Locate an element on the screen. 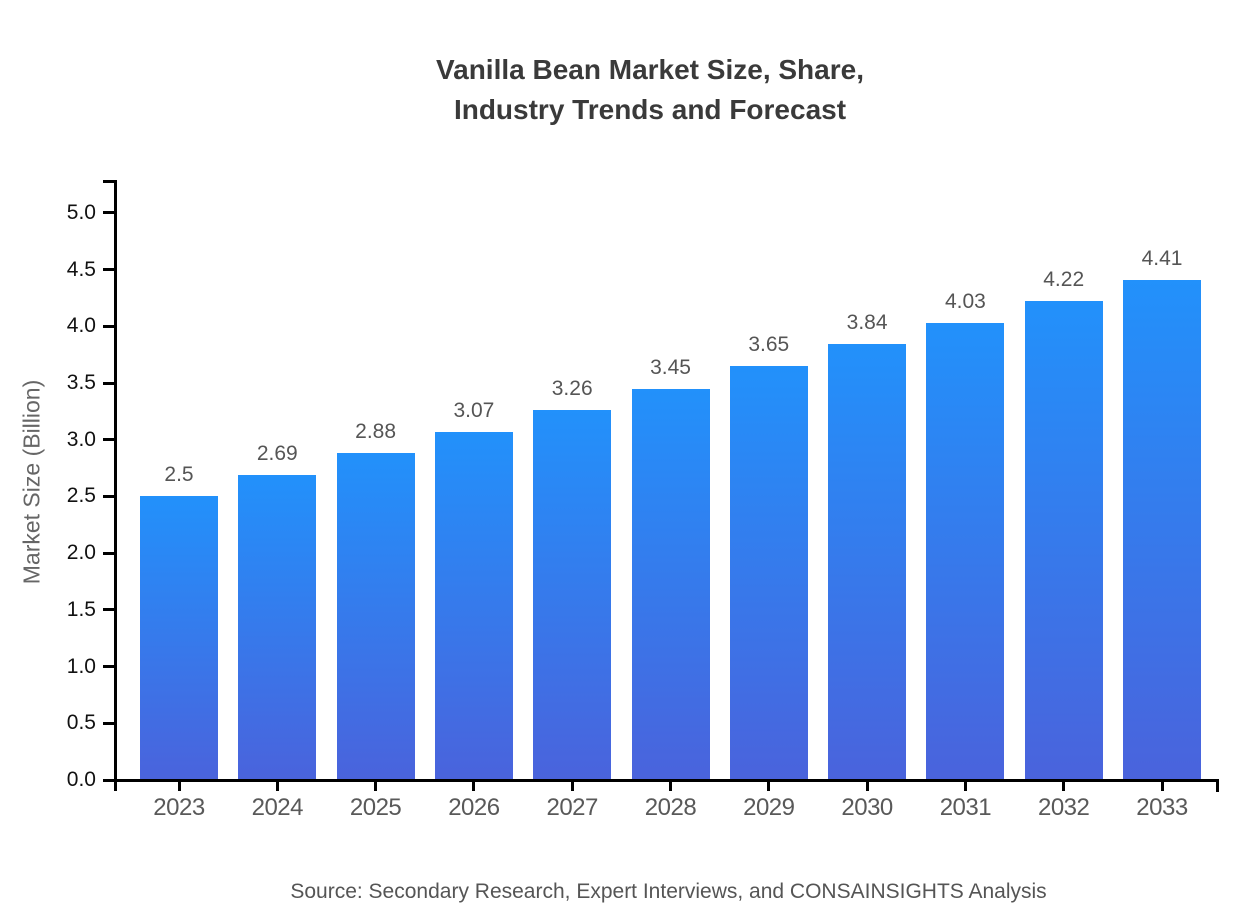  x-tick-label: 2030 is located at coordinates (867, 807).